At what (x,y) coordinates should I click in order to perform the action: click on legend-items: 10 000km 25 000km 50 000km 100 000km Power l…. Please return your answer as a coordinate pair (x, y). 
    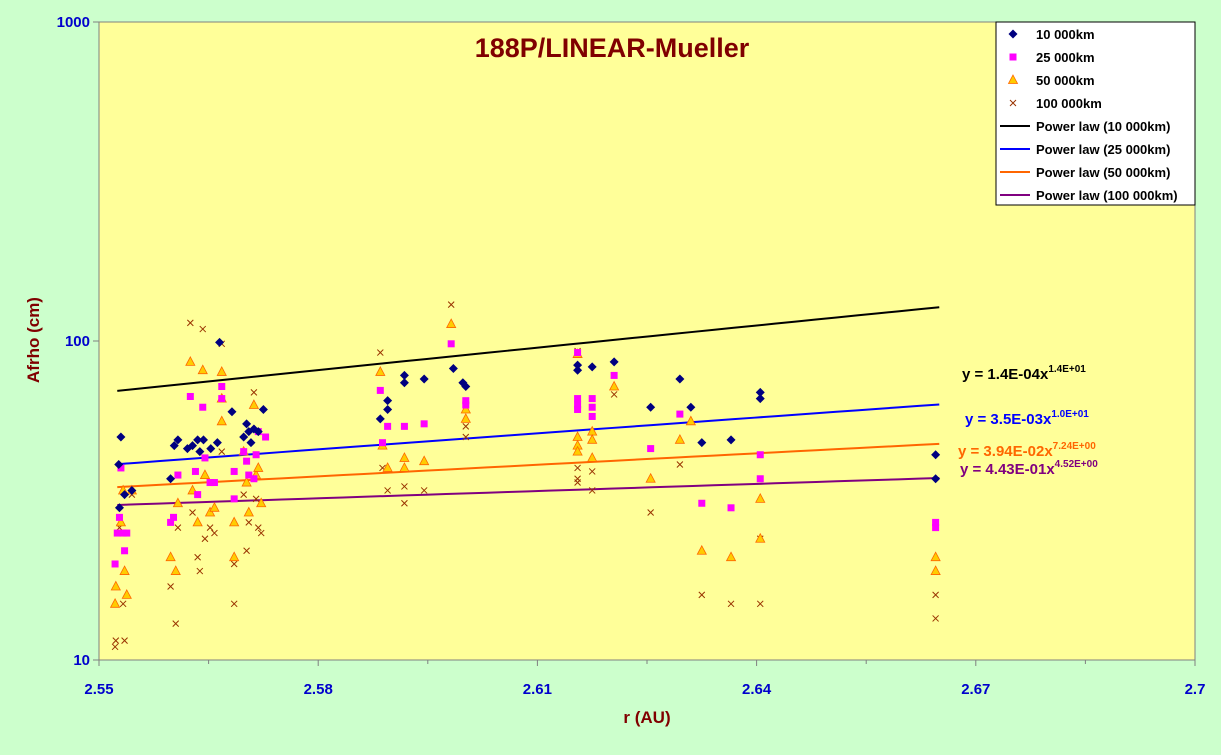
    Looking at the image, I should click on (1089, 115).